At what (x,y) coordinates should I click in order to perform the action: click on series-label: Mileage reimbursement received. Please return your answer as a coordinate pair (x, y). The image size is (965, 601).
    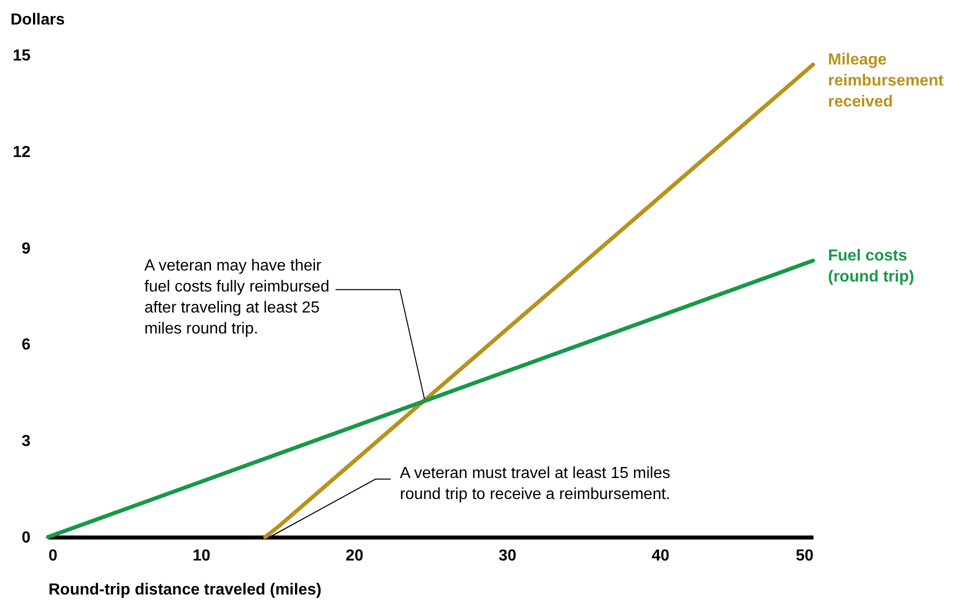
    Looking at the image, I should click on (886, 81).